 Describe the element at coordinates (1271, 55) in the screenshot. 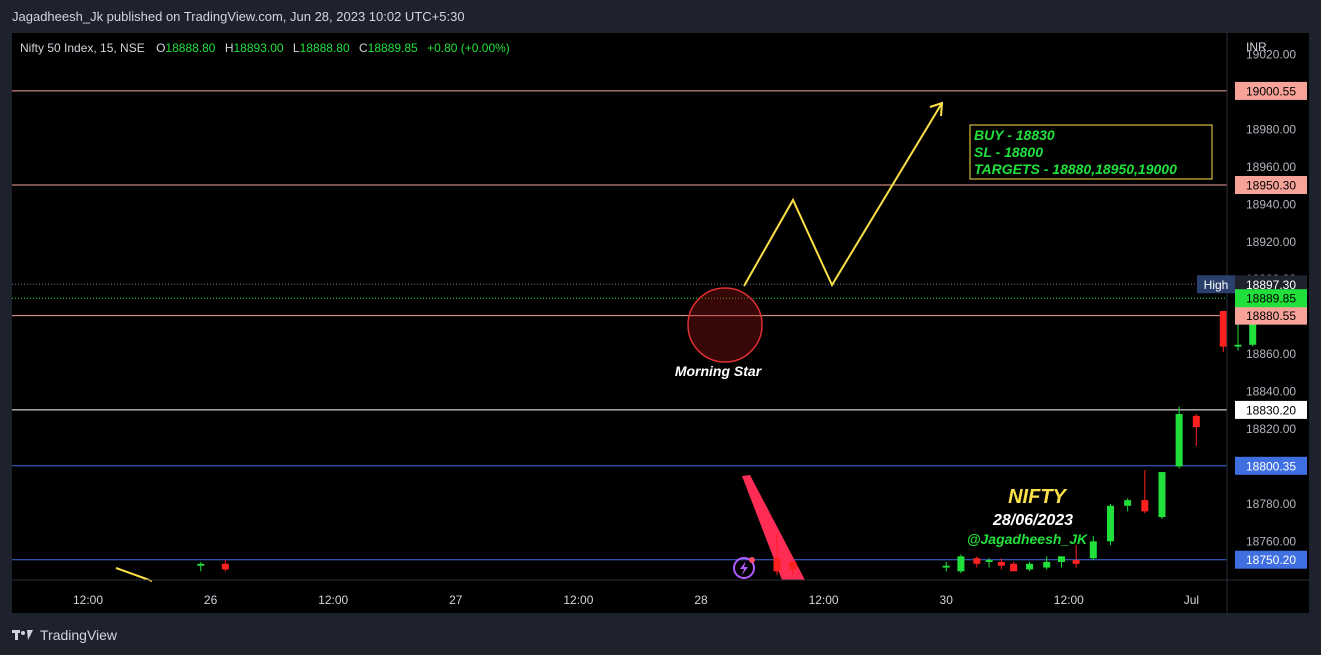

I see `y-tick-label: 19020.00` at that location.